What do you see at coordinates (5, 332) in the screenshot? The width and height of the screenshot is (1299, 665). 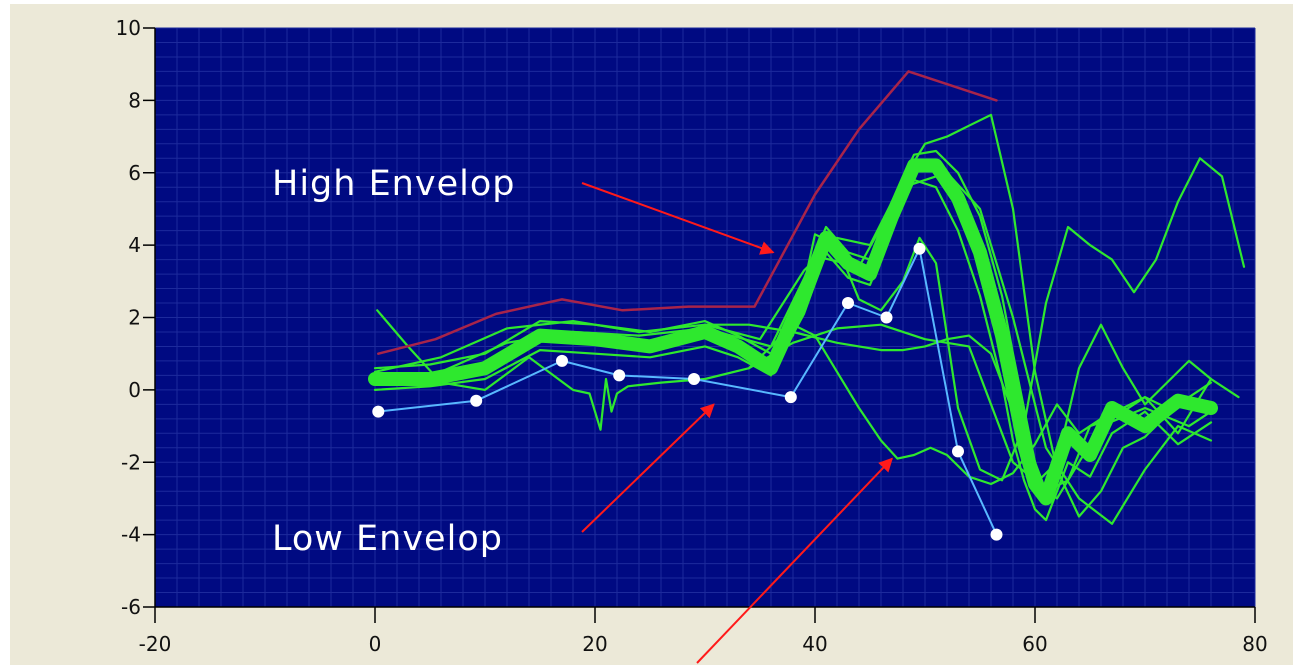 I see `window-frame-left` at bounding box center [5, 332].